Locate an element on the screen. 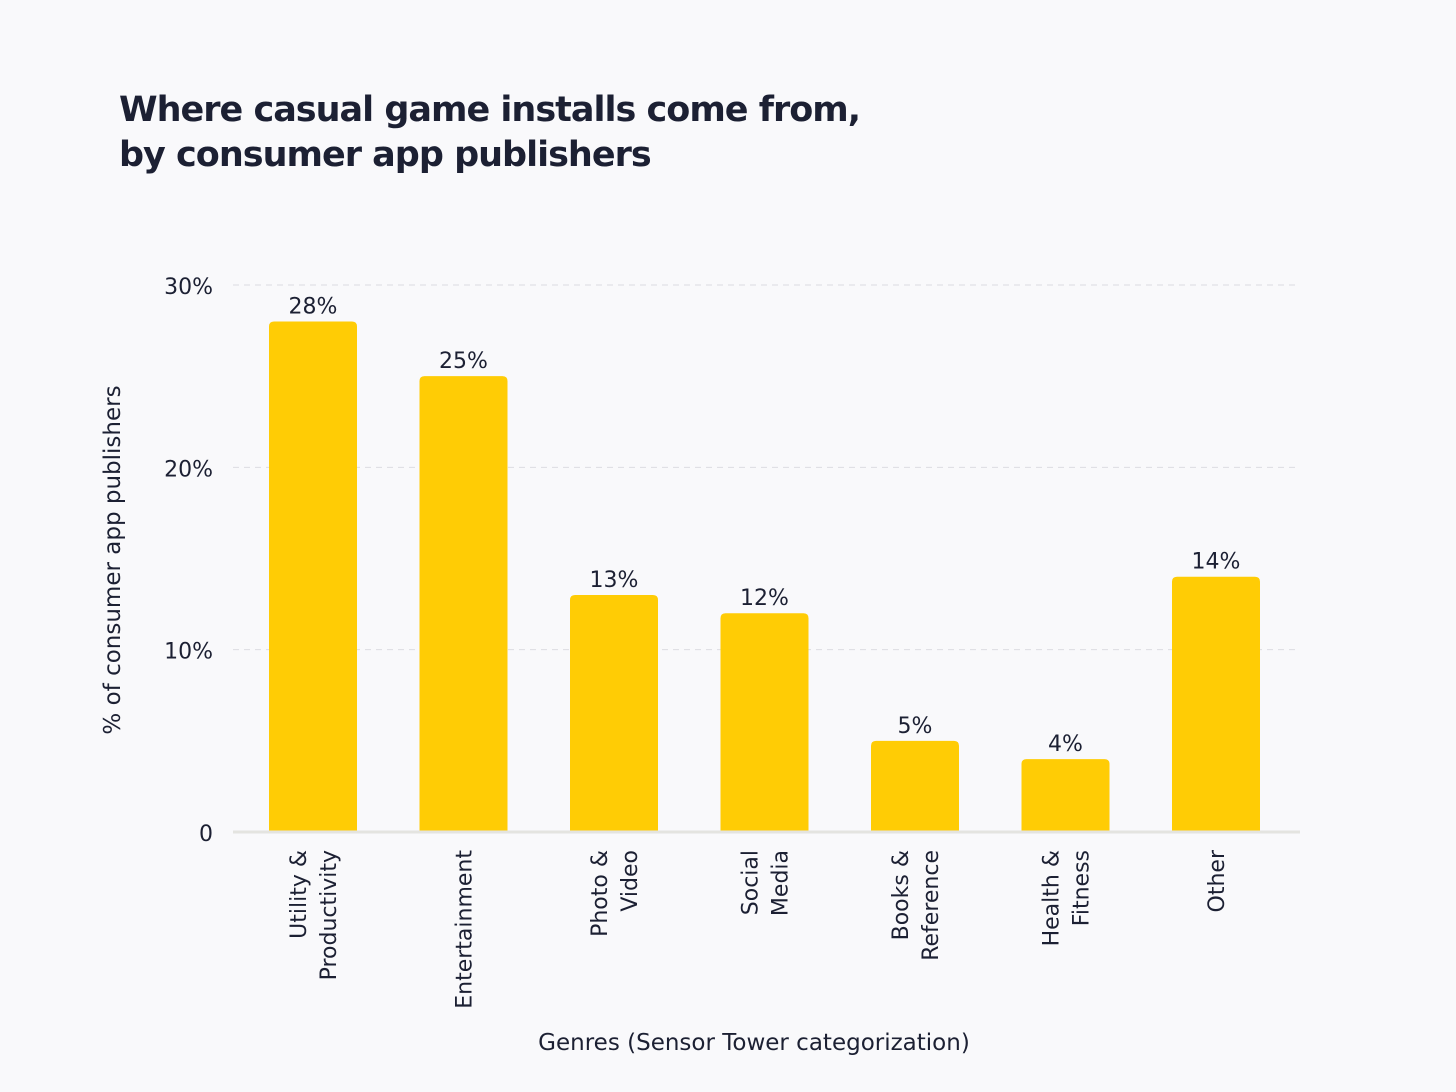 Image resolution: width=1456 pixels, height=1092 pixels. data-label: 4% is located at coordinates (1065, 744).